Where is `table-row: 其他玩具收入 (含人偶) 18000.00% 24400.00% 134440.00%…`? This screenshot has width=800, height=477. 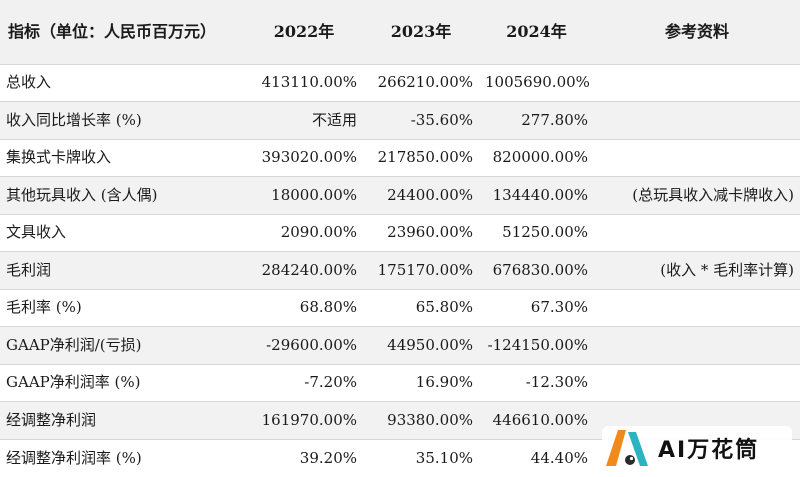
table-row: 其他玩具收入 (含人偶) 18000.00% 24400.00% 134440.00%… is located at coordinates (400, 195).